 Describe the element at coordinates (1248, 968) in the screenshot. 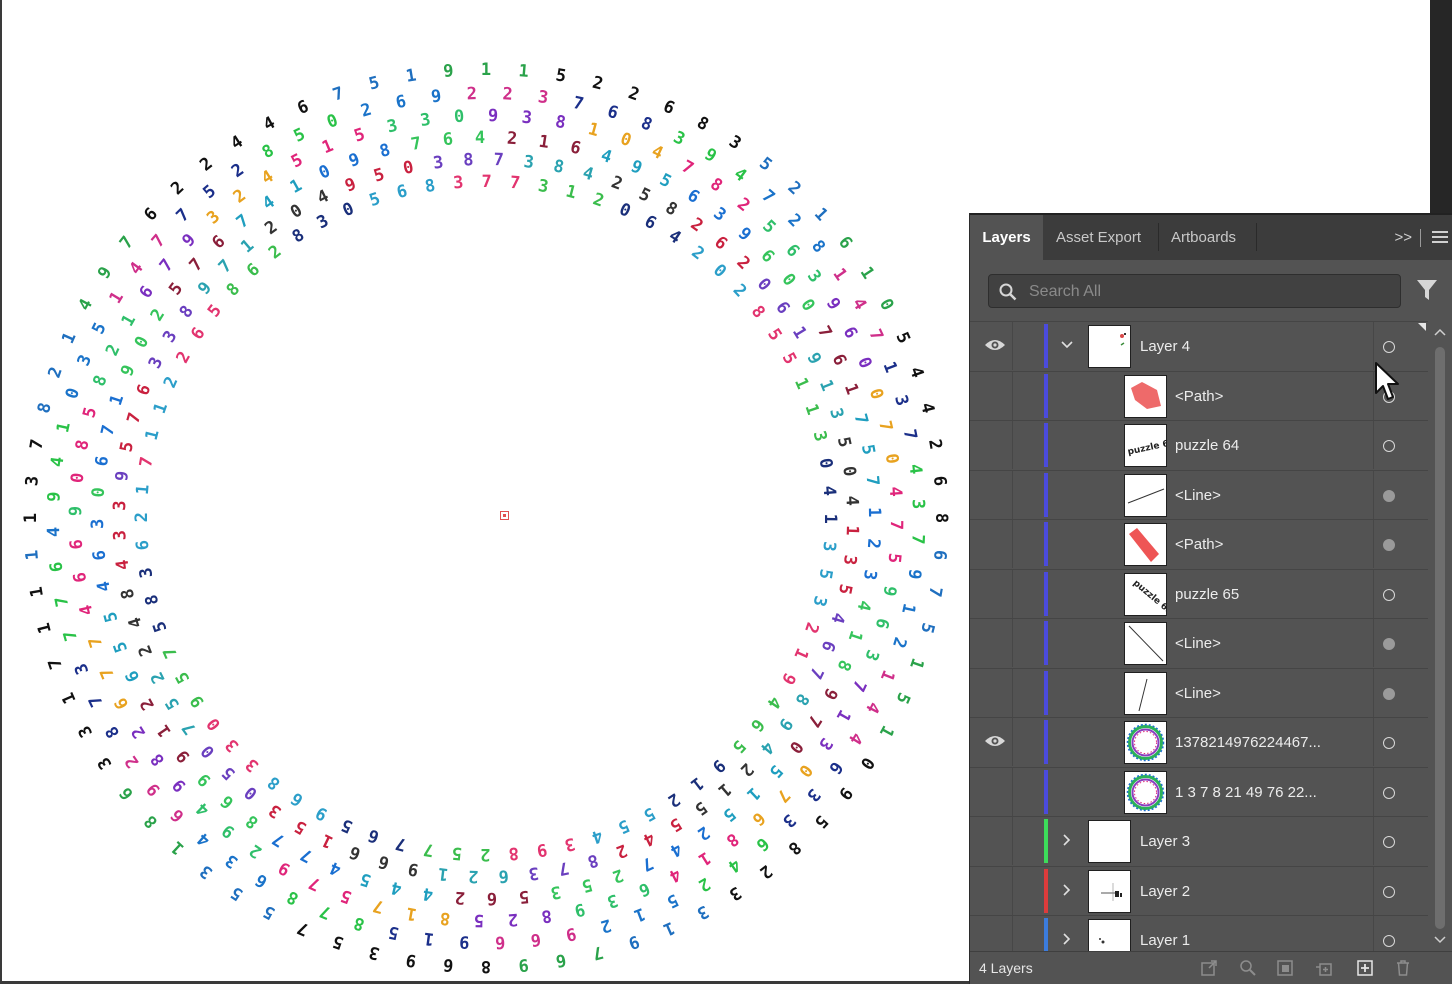

I see `locate-object-icon` at that location.